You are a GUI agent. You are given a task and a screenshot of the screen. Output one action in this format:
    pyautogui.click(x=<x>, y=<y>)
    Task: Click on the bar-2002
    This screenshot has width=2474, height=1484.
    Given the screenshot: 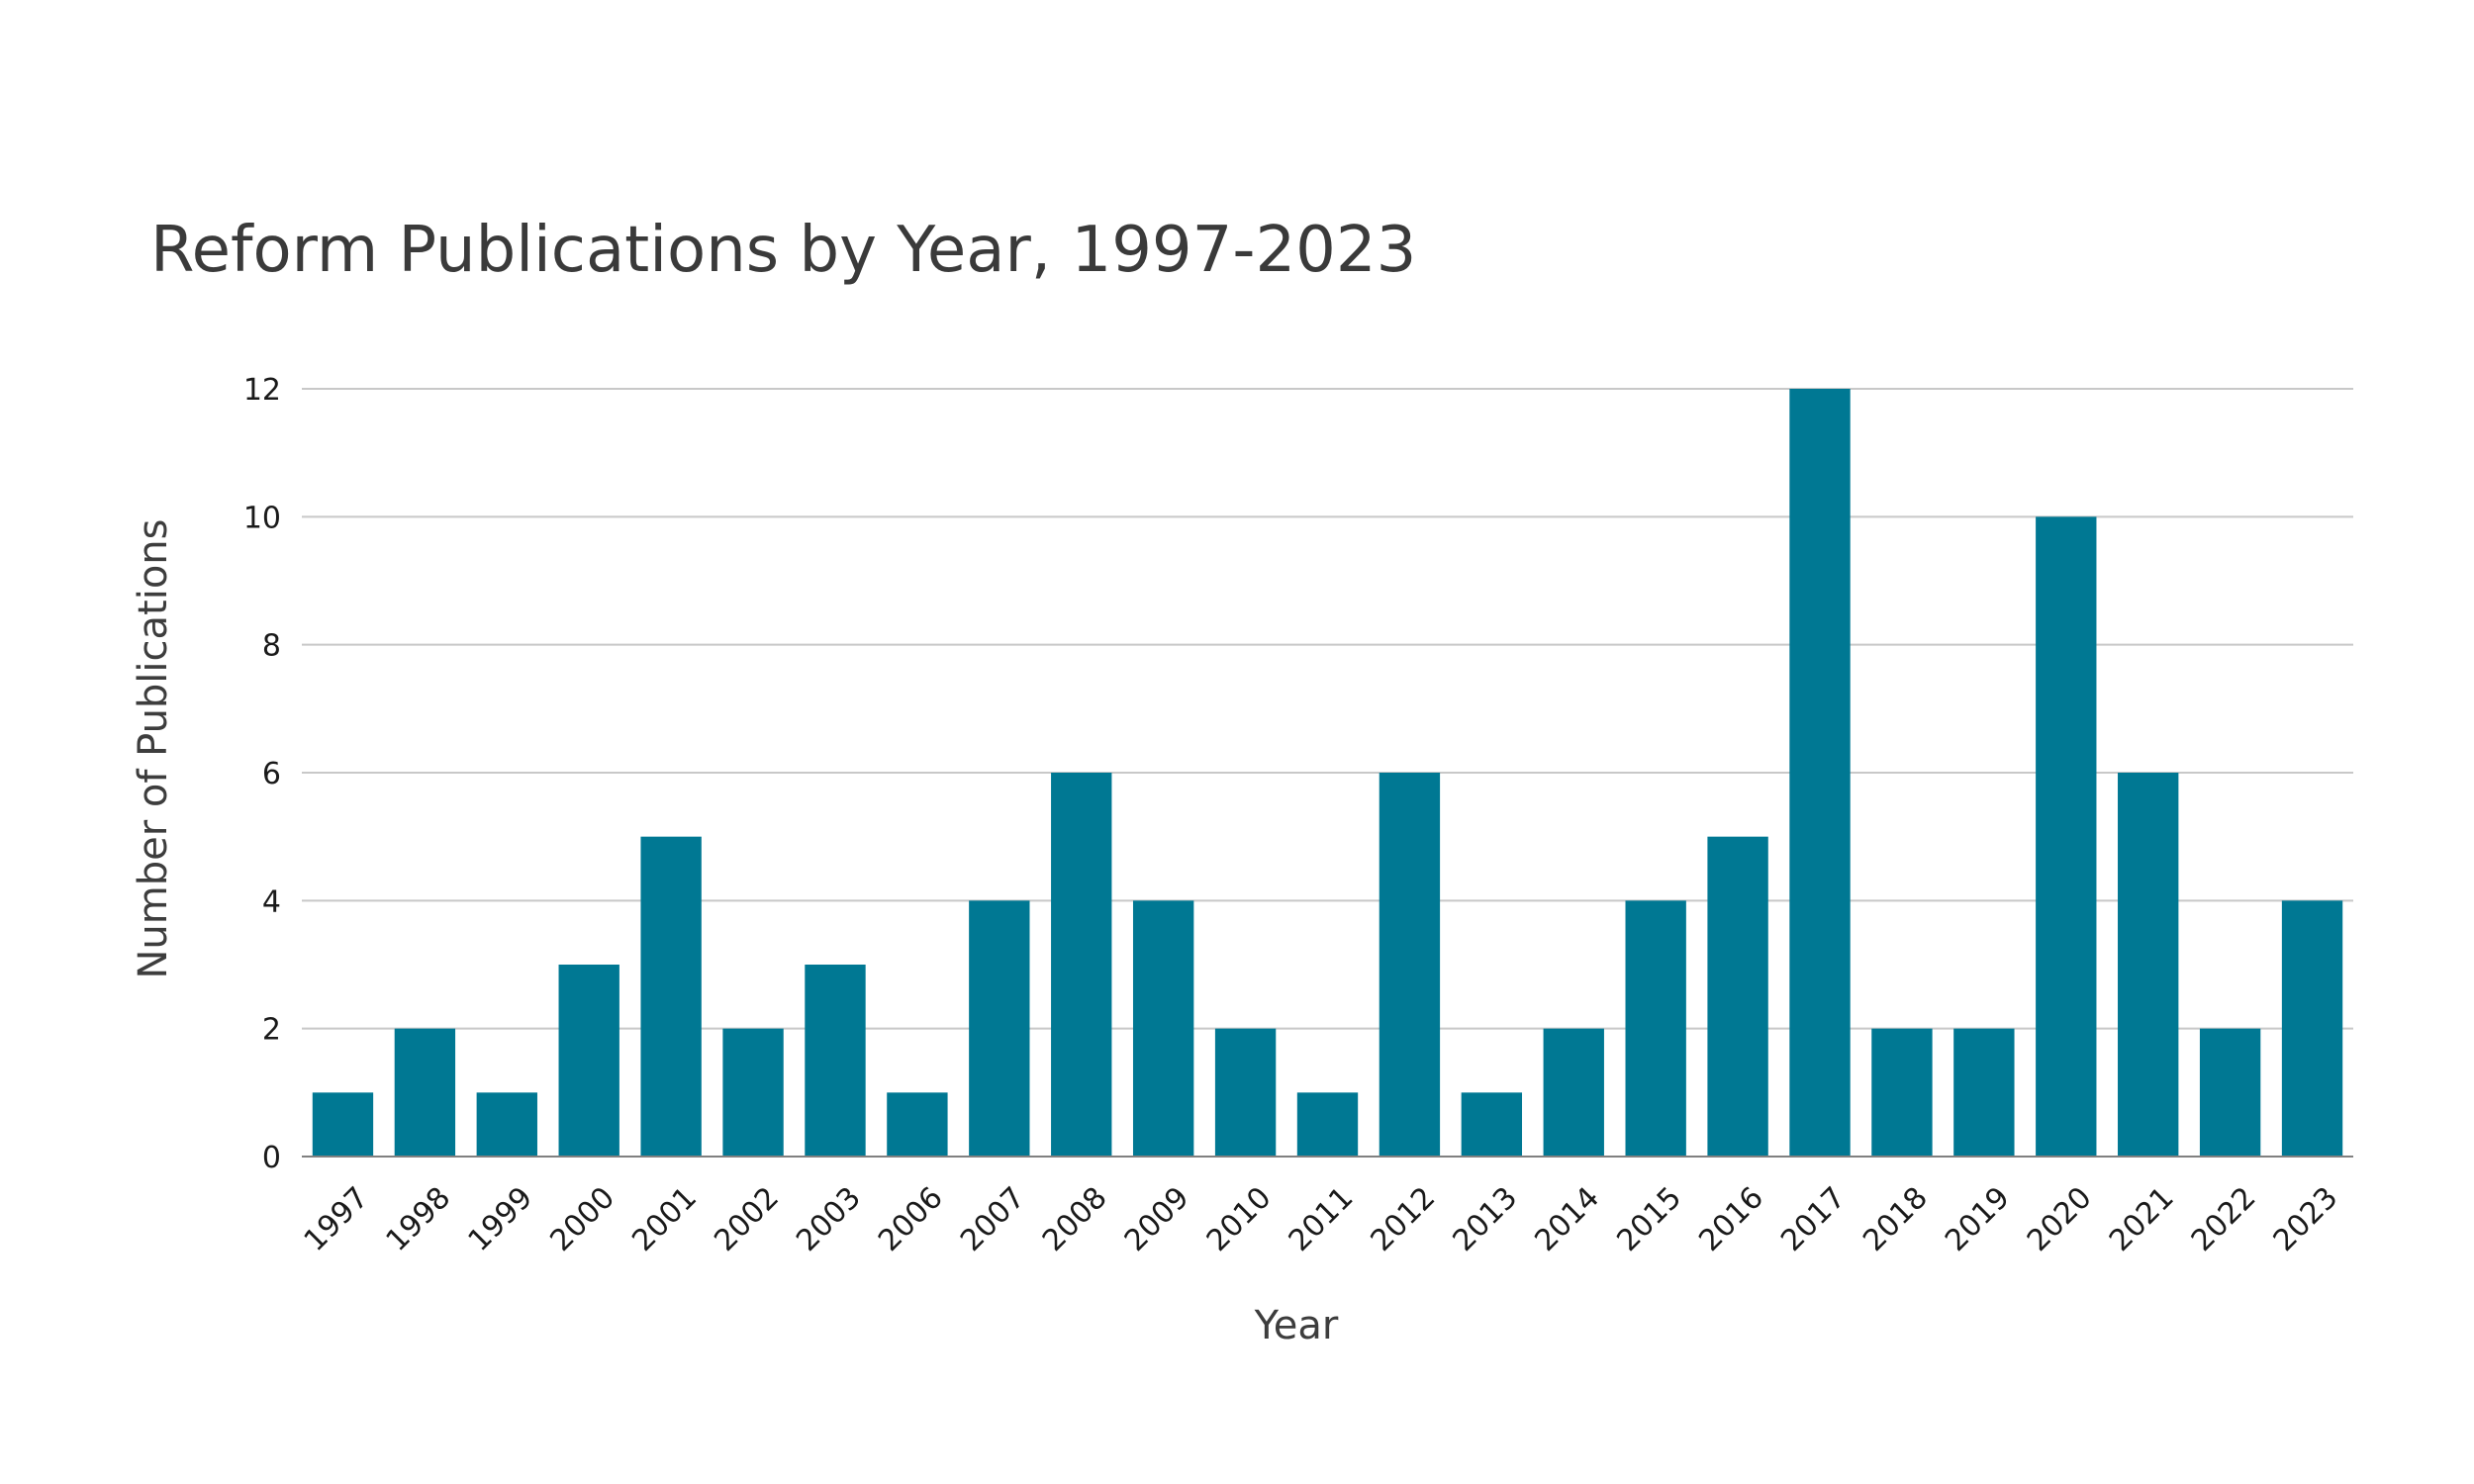 What is the action you would take?
    pyautogui.click(x=753, y=1092)
    